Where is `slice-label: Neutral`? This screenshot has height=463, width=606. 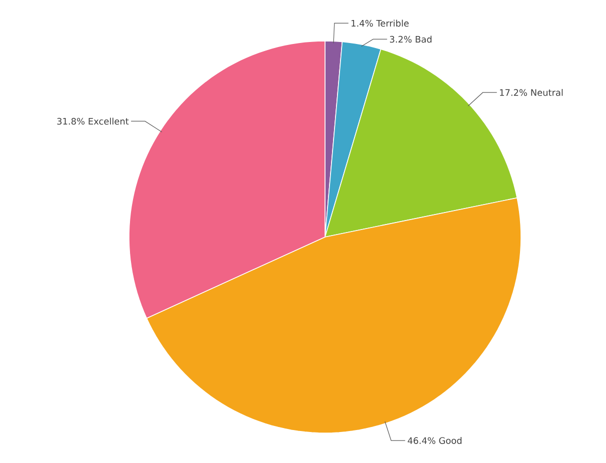
slice-label: Neutral is located at coordinates (547, 92).